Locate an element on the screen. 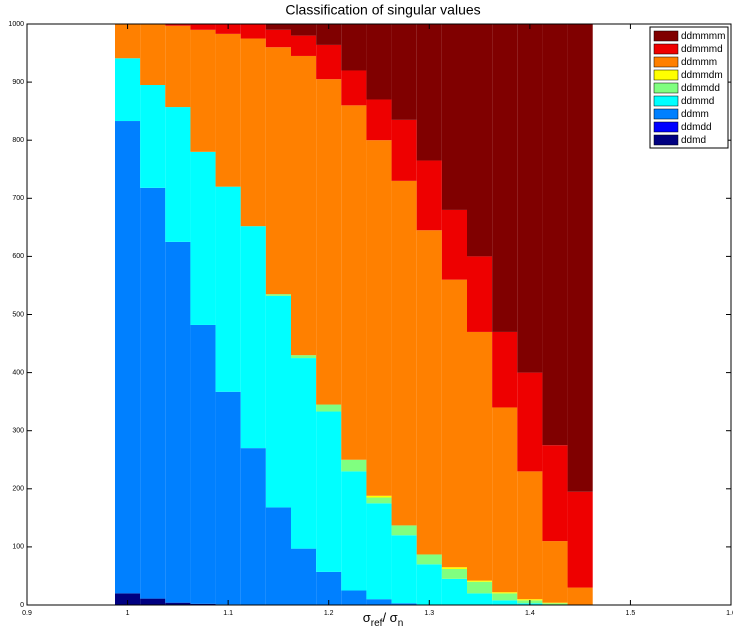 The image size is (733, 632). x-tick-label: 1.3 is located at coordinates (429, 613).